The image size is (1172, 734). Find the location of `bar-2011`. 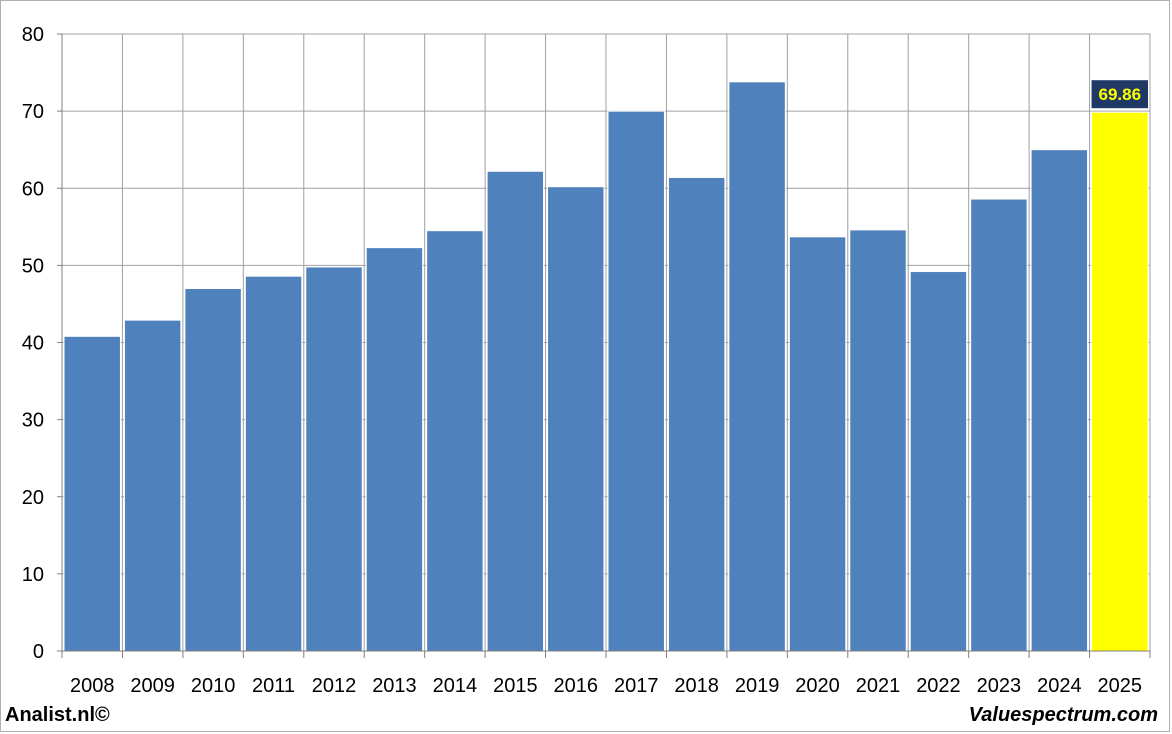

bar-2011 is located at coordinates (273, 463).